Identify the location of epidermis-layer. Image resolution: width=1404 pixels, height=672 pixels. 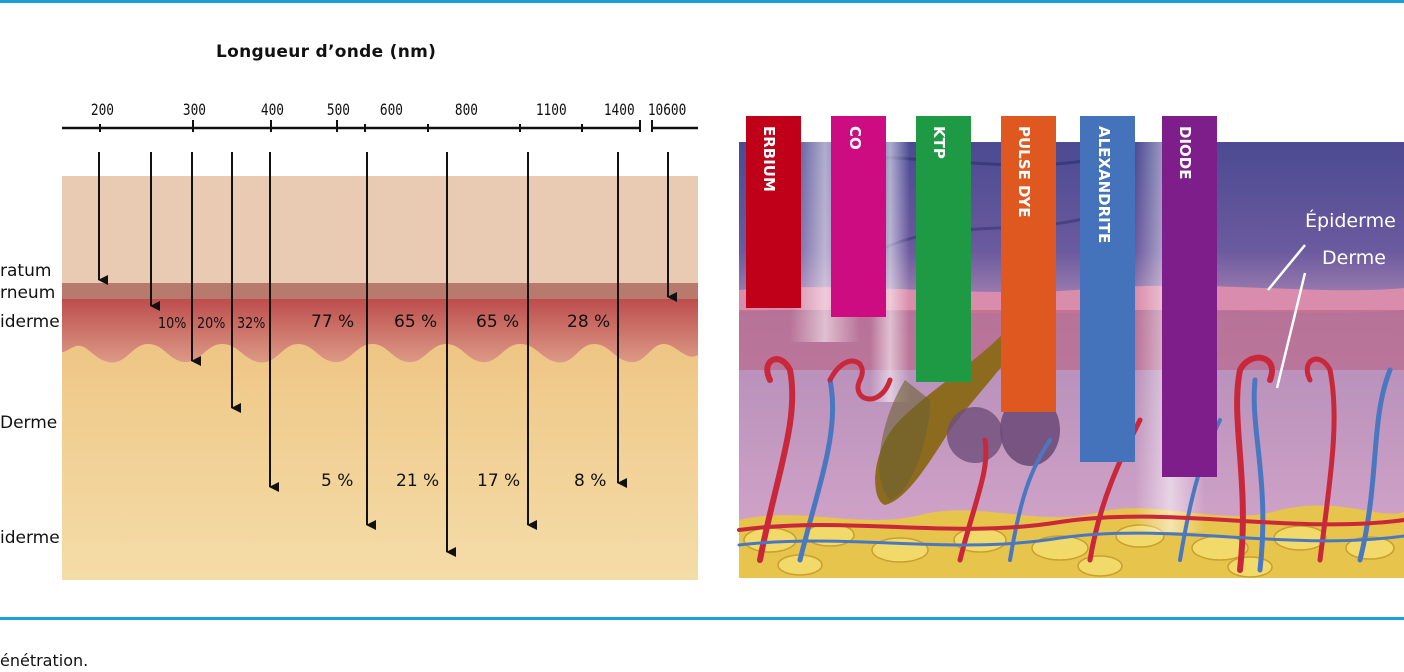
(380, 331).